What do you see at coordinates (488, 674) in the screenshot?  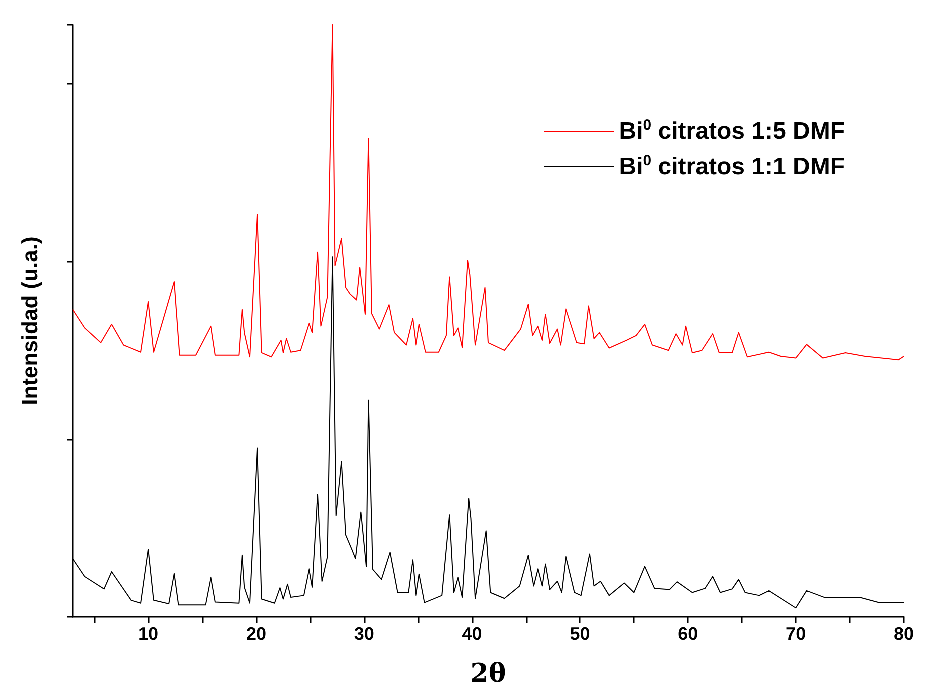 I see `x-axis-title: 2θ` at bounding box center [488, 674].